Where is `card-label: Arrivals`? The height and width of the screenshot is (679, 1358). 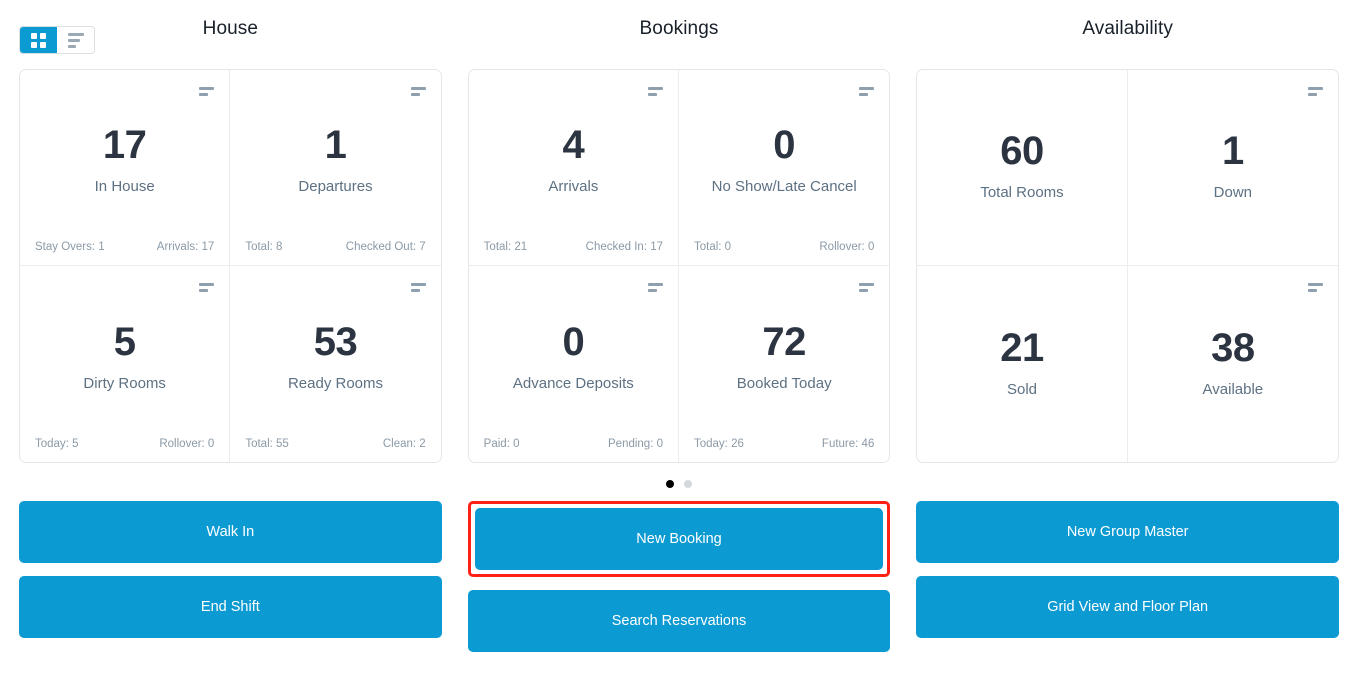
card-label: Arrivals is located at coordinates (573, 186).